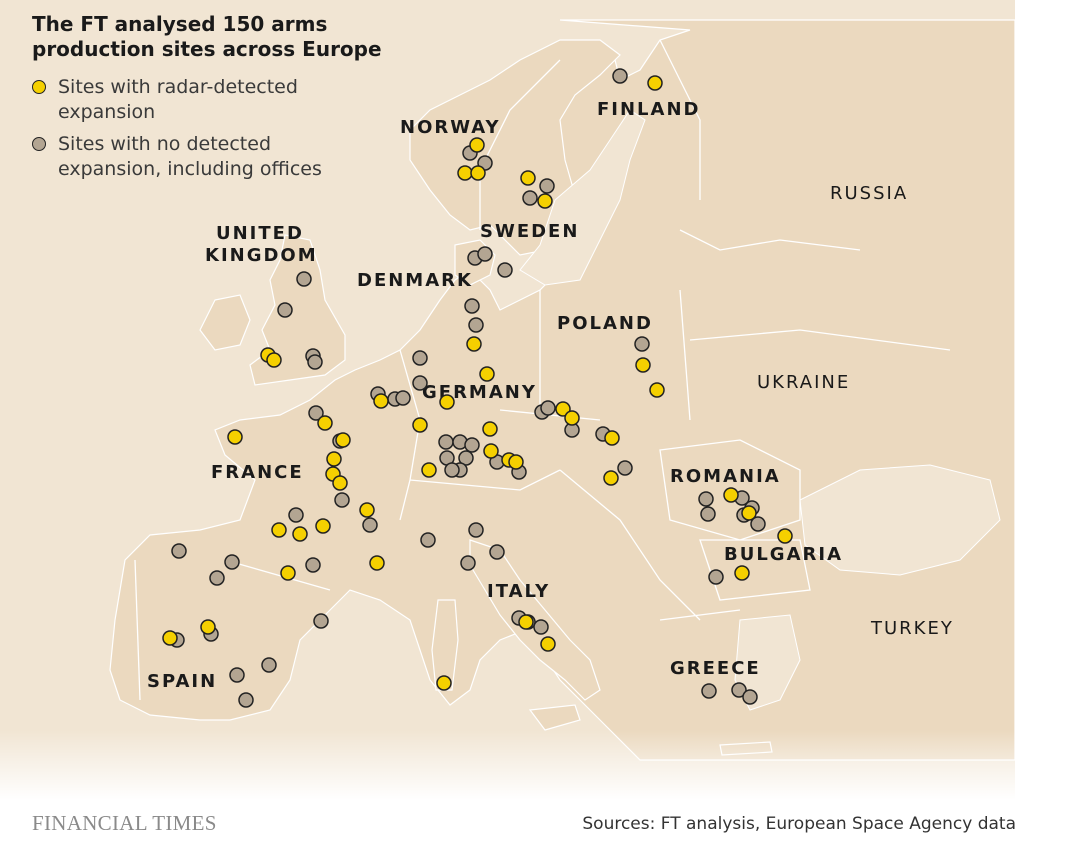 Image resolution: width=1092 pixels, height=859 pixels. Describe the element at coordinates (767, 662) in the screenshot. I see `aegean-sea` at that location.